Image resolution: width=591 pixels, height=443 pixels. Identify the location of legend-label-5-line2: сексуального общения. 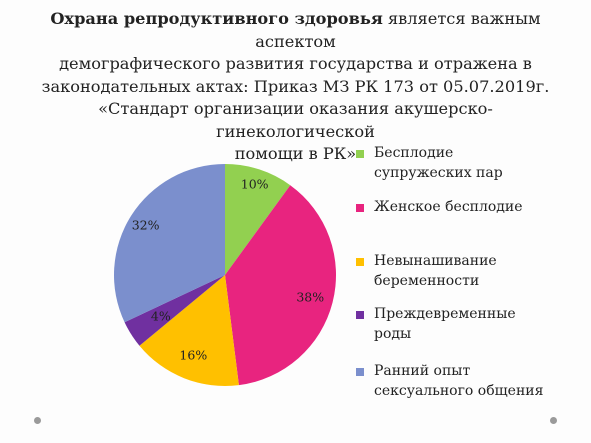
(459, 391).